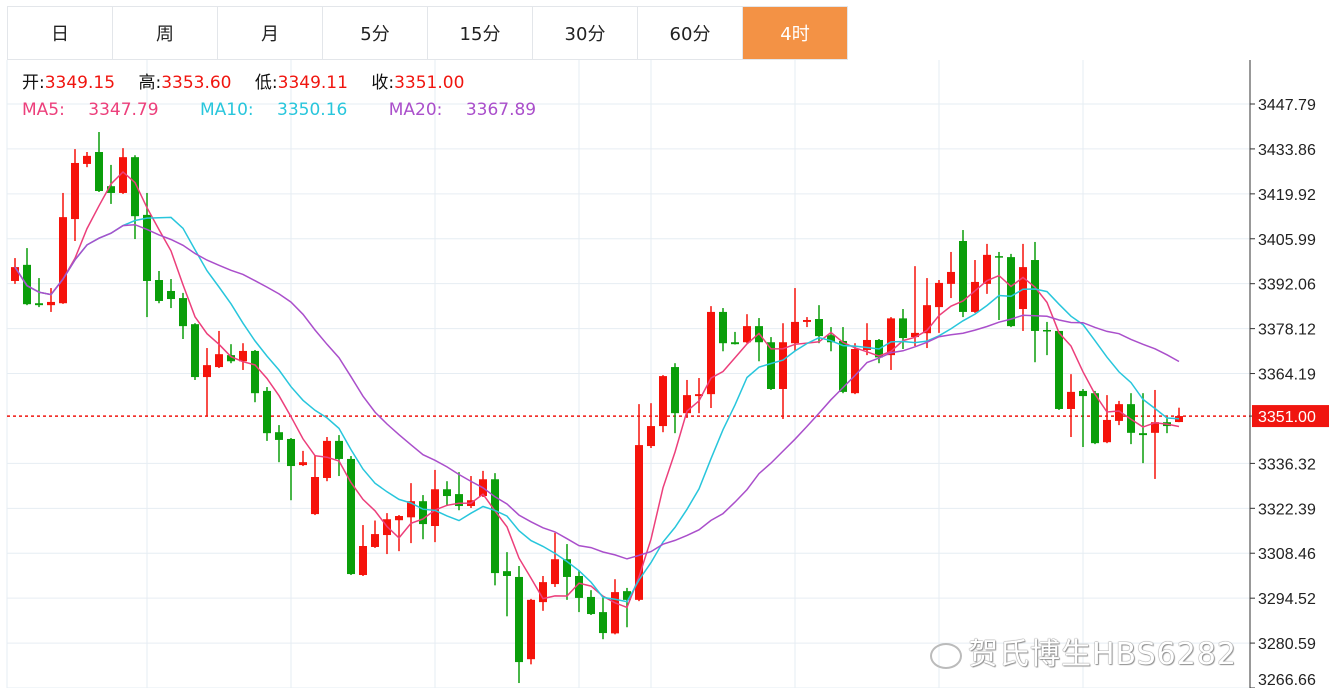 The width and height of the screenshot is (1329, 688). Describe the element at coordinates (1083, 655) in the screenshot. I see `watermark: 贺氏博生HBS6282` at that location.